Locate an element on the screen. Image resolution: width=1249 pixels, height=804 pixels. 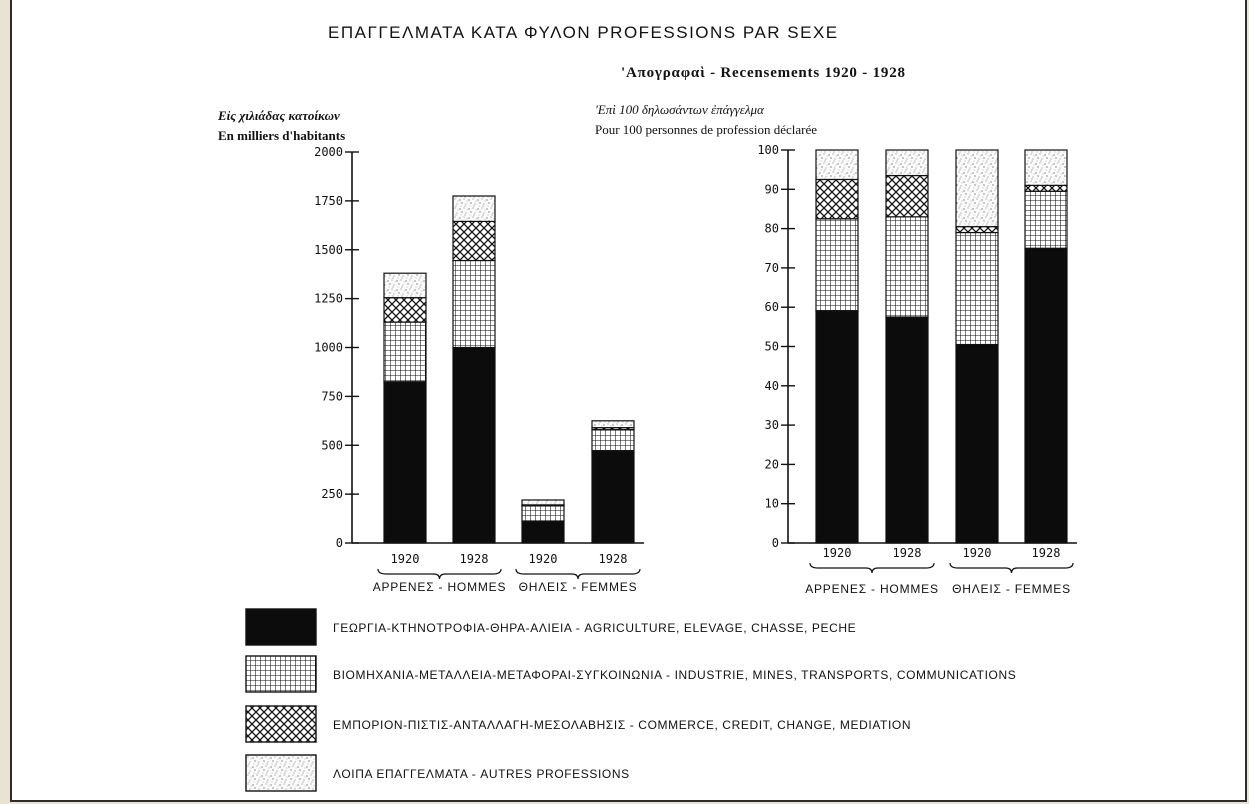
chart2-y-tick-label: 90 is located at coordinates (772, 189).